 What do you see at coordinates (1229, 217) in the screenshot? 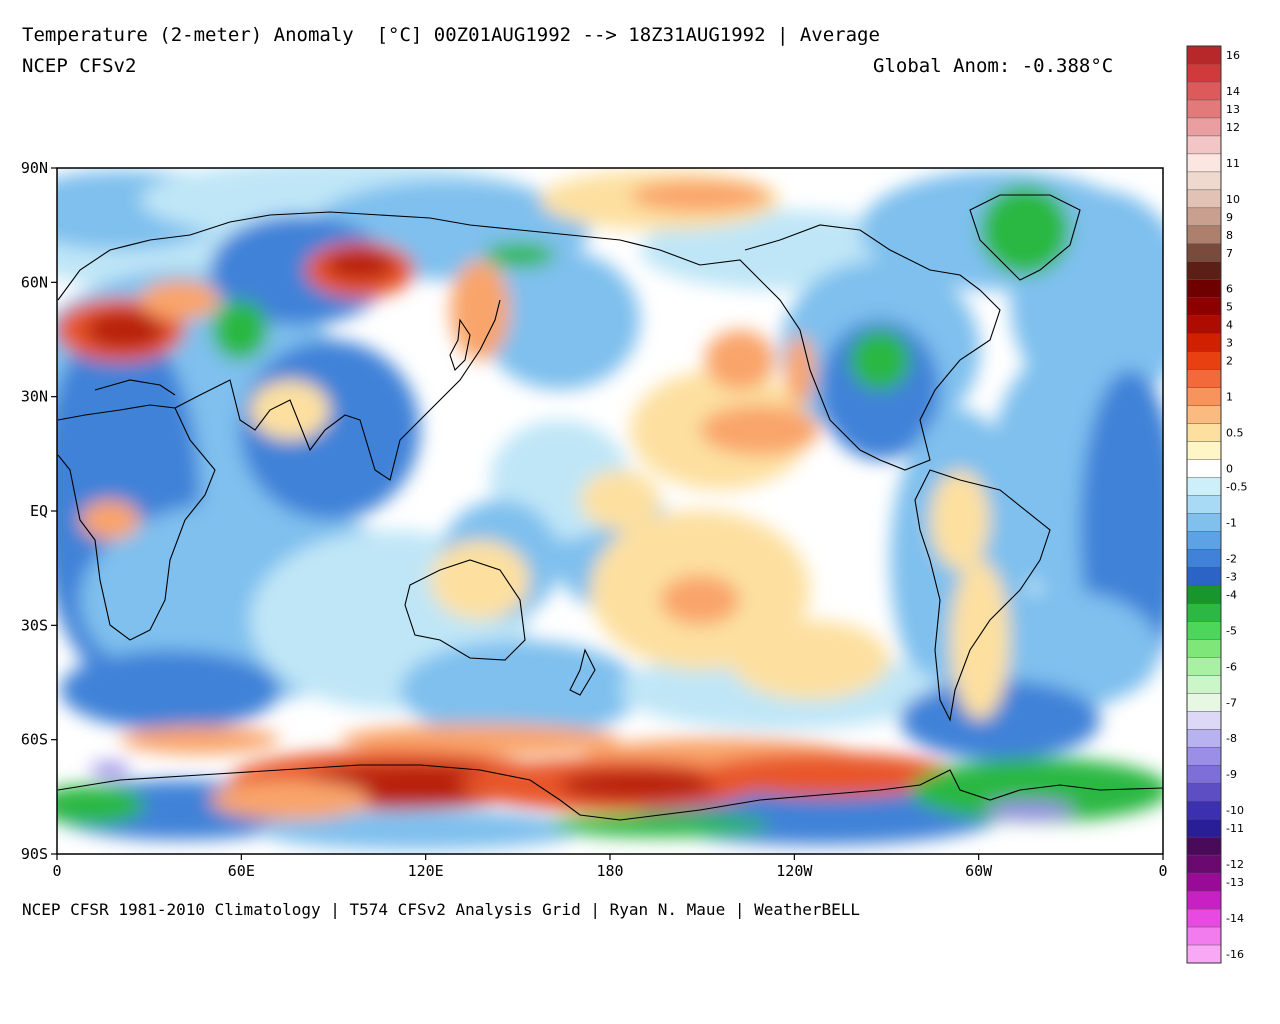
I see `colorbar-label: 9` at bounding box center [1229, 217].